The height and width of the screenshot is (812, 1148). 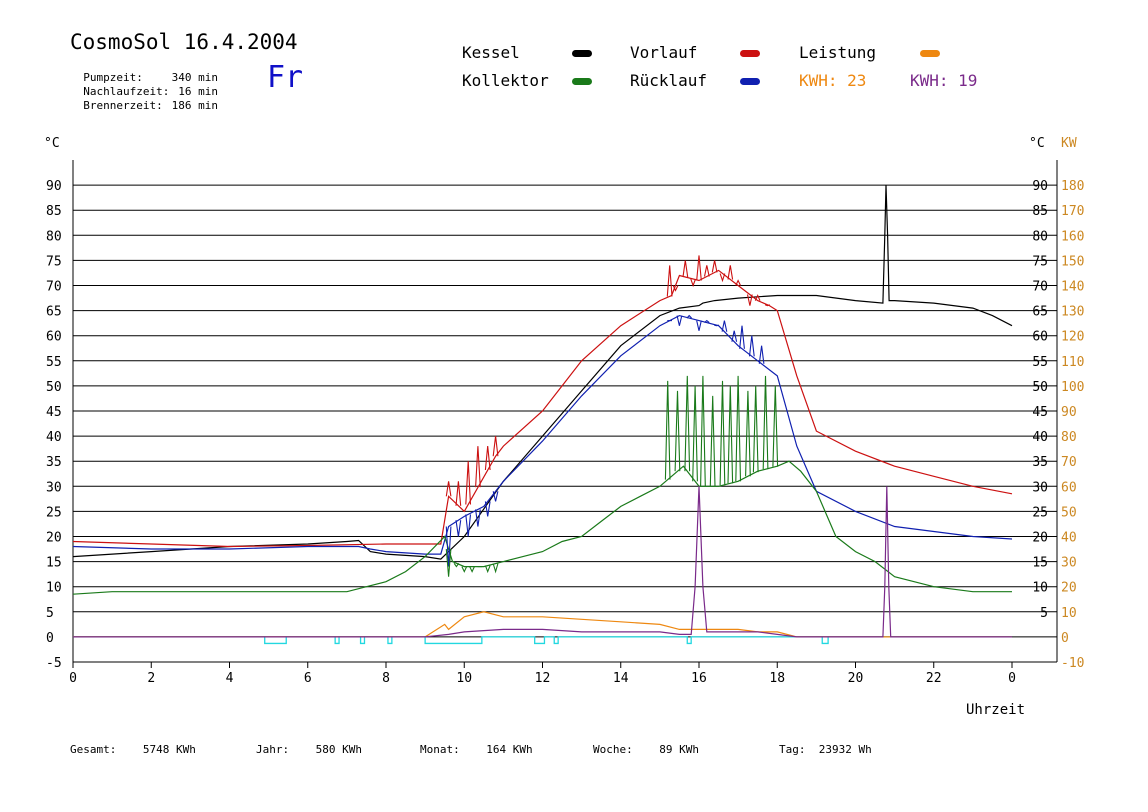 What do you see at coordinates (930, 53) in the screenshot?
I see `legend-leistung-swatch` at bounding box center [930, 53].